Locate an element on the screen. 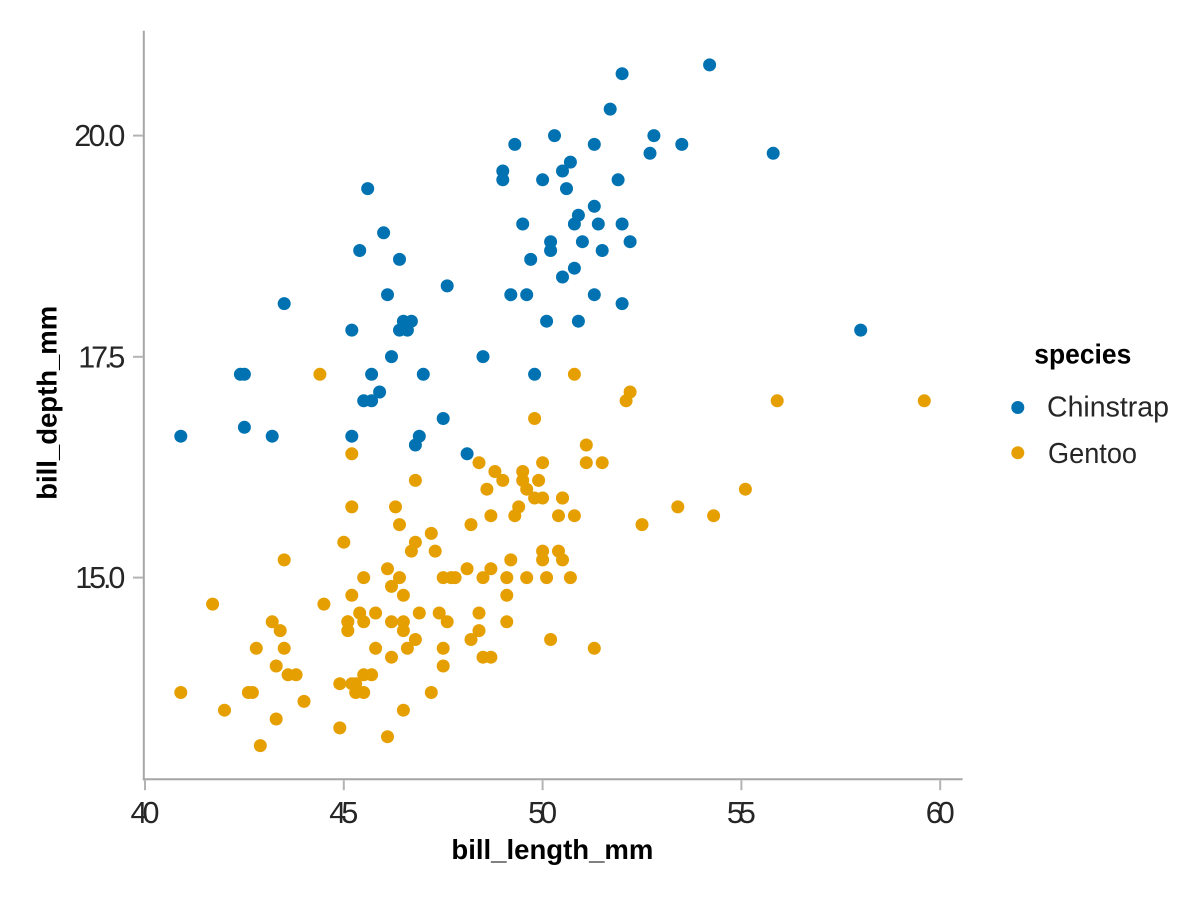 Image resolution: width=1200 pixels, height=900 pixels. svg-text: 50 is located at coordinates (542, 813).